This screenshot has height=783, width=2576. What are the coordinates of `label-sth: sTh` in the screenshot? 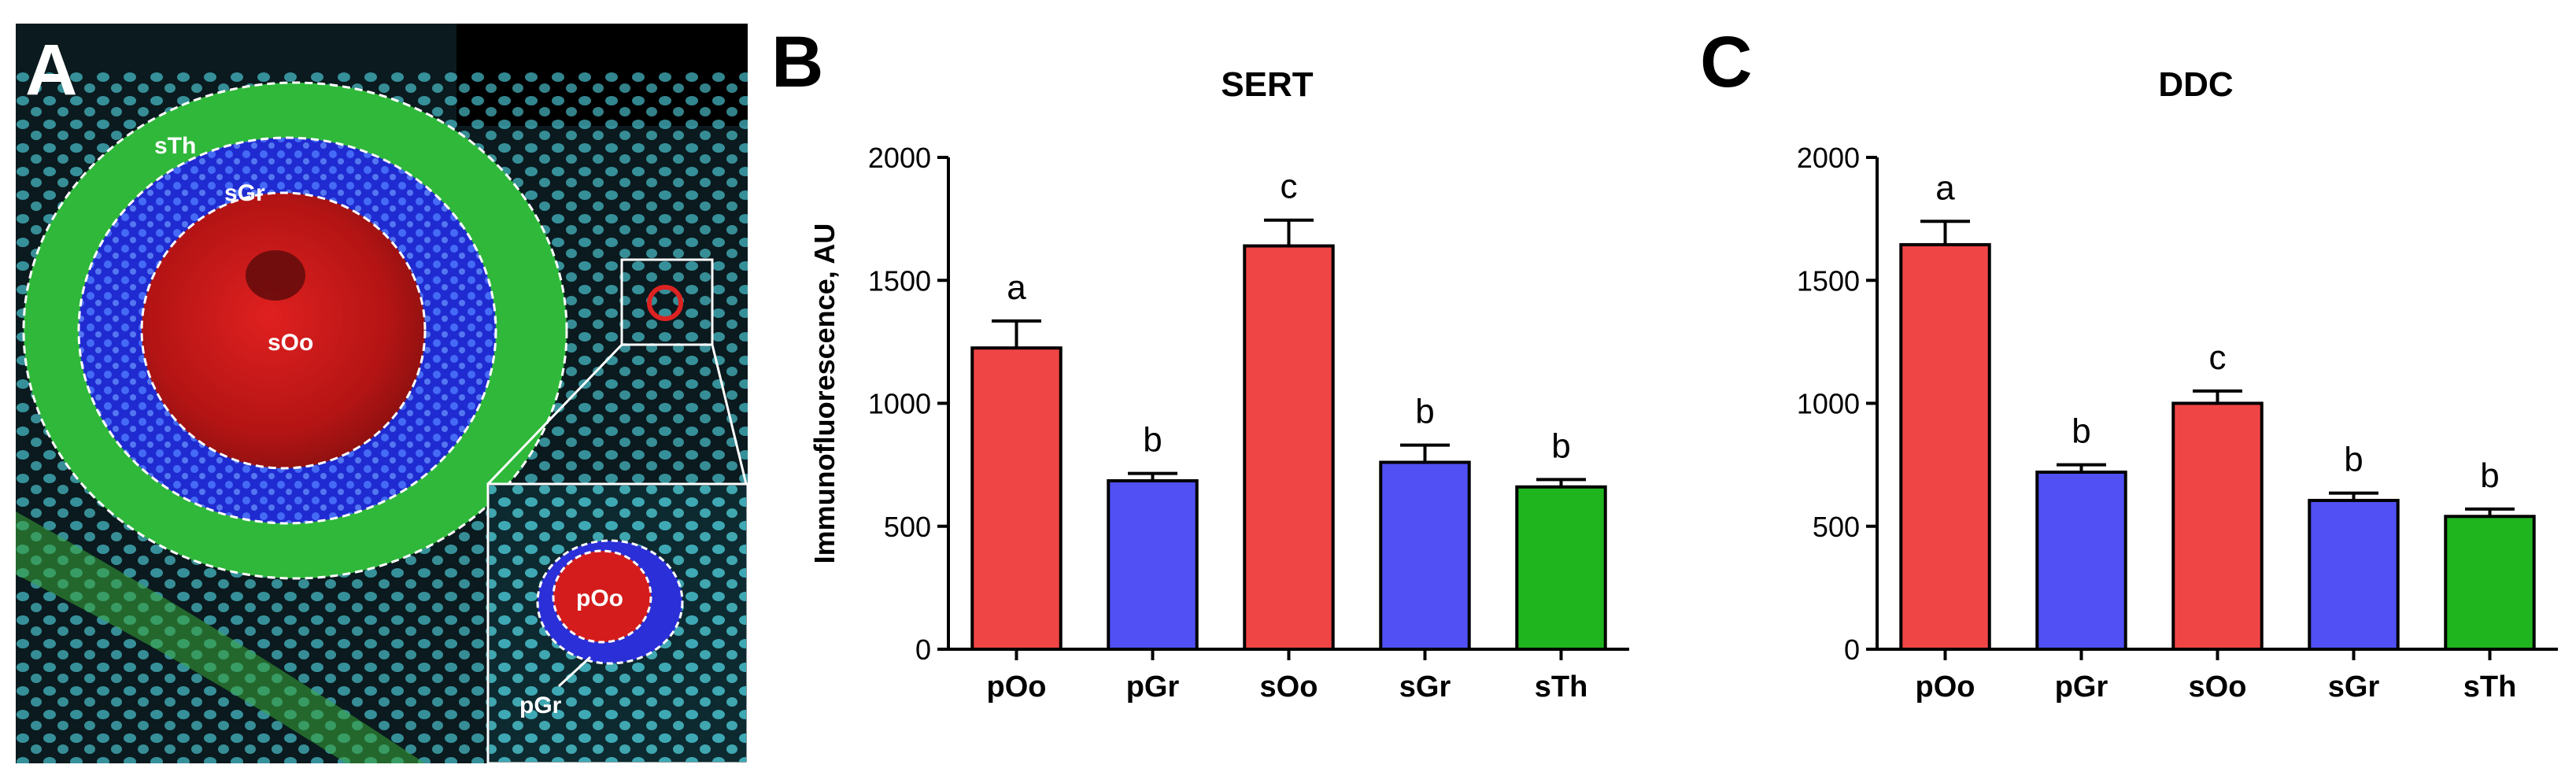 It's located at (175, 146).